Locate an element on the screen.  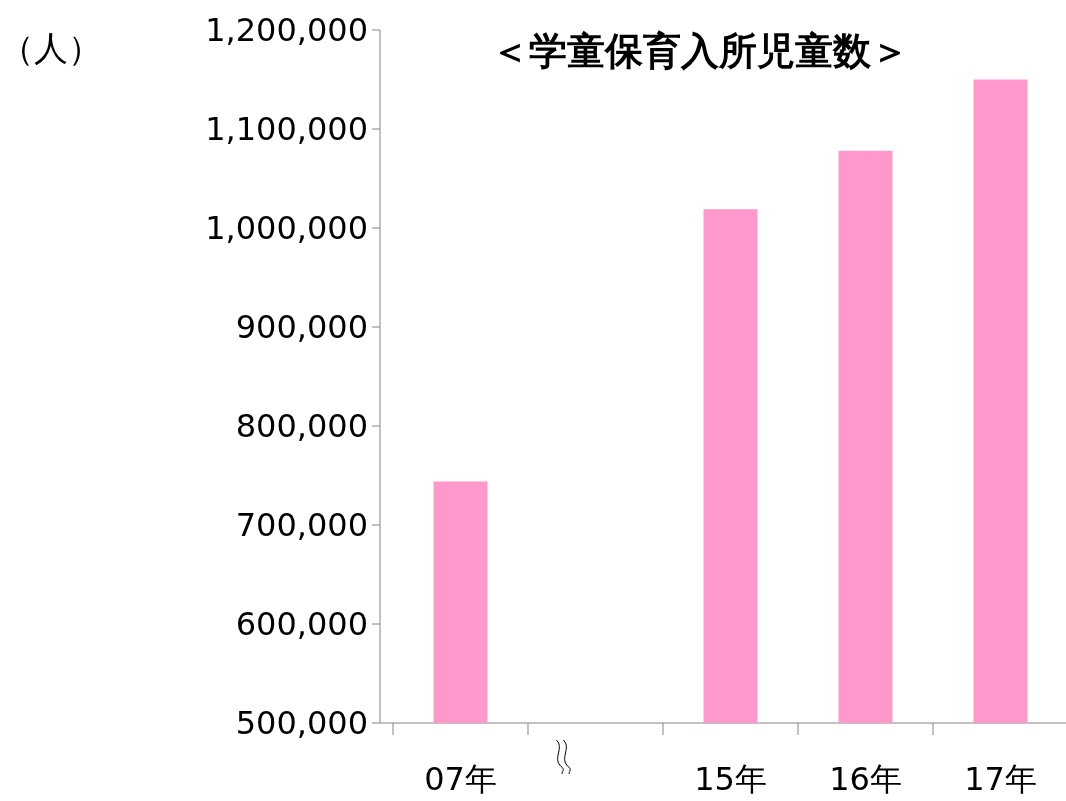
y-tick-label: 800,000 is located at coordinates (301, 426).